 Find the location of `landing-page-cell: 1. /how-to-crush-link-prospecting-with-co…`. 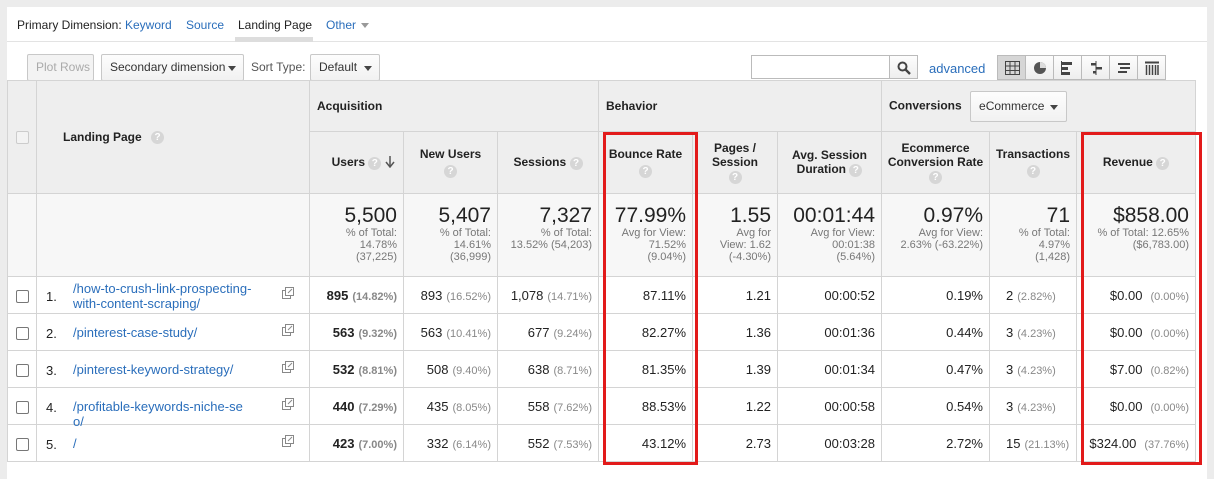

landing-page-cell: 1. /how-to-crush-link-prospecting-with-co… is located at coordinates (173, 295).